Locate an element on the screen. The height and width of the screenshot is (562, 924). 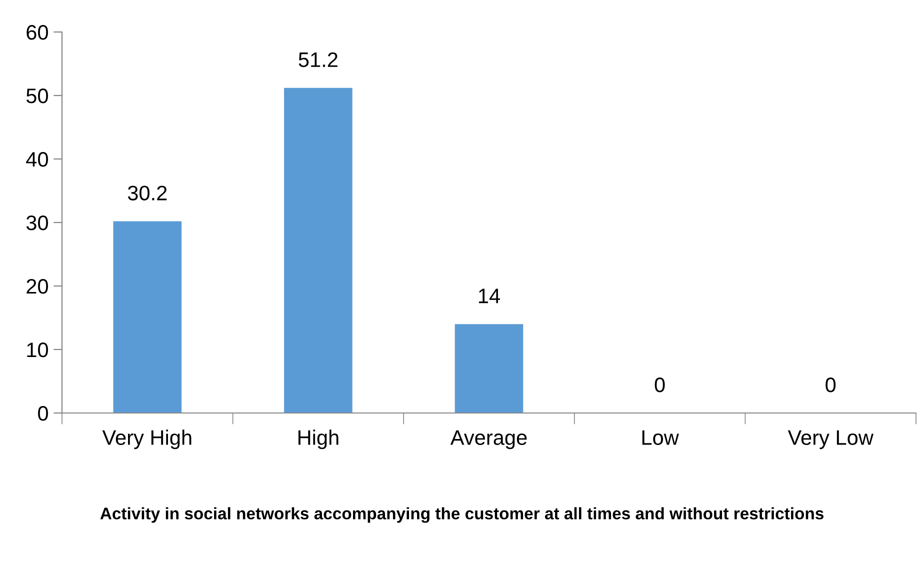
y-tick-label: 60 is located at coordinates (37, 32).